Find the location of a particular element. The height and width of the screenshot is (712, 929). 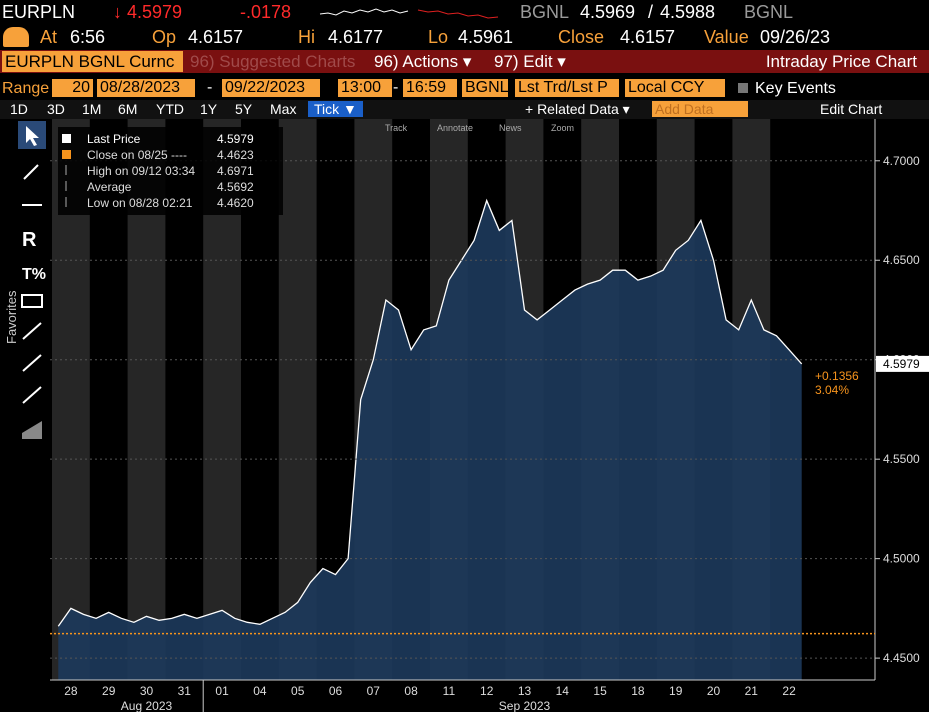

quote-label: Value is located at coordinates (726, 37).